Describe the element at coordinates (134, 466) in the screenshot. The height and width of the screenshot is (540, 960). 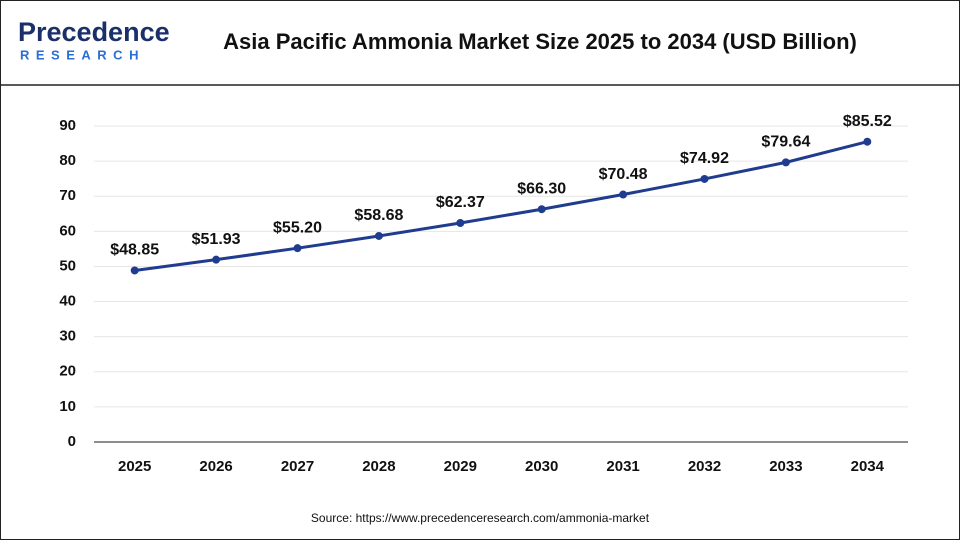
I see `x-tick-label: 2025` at that location.